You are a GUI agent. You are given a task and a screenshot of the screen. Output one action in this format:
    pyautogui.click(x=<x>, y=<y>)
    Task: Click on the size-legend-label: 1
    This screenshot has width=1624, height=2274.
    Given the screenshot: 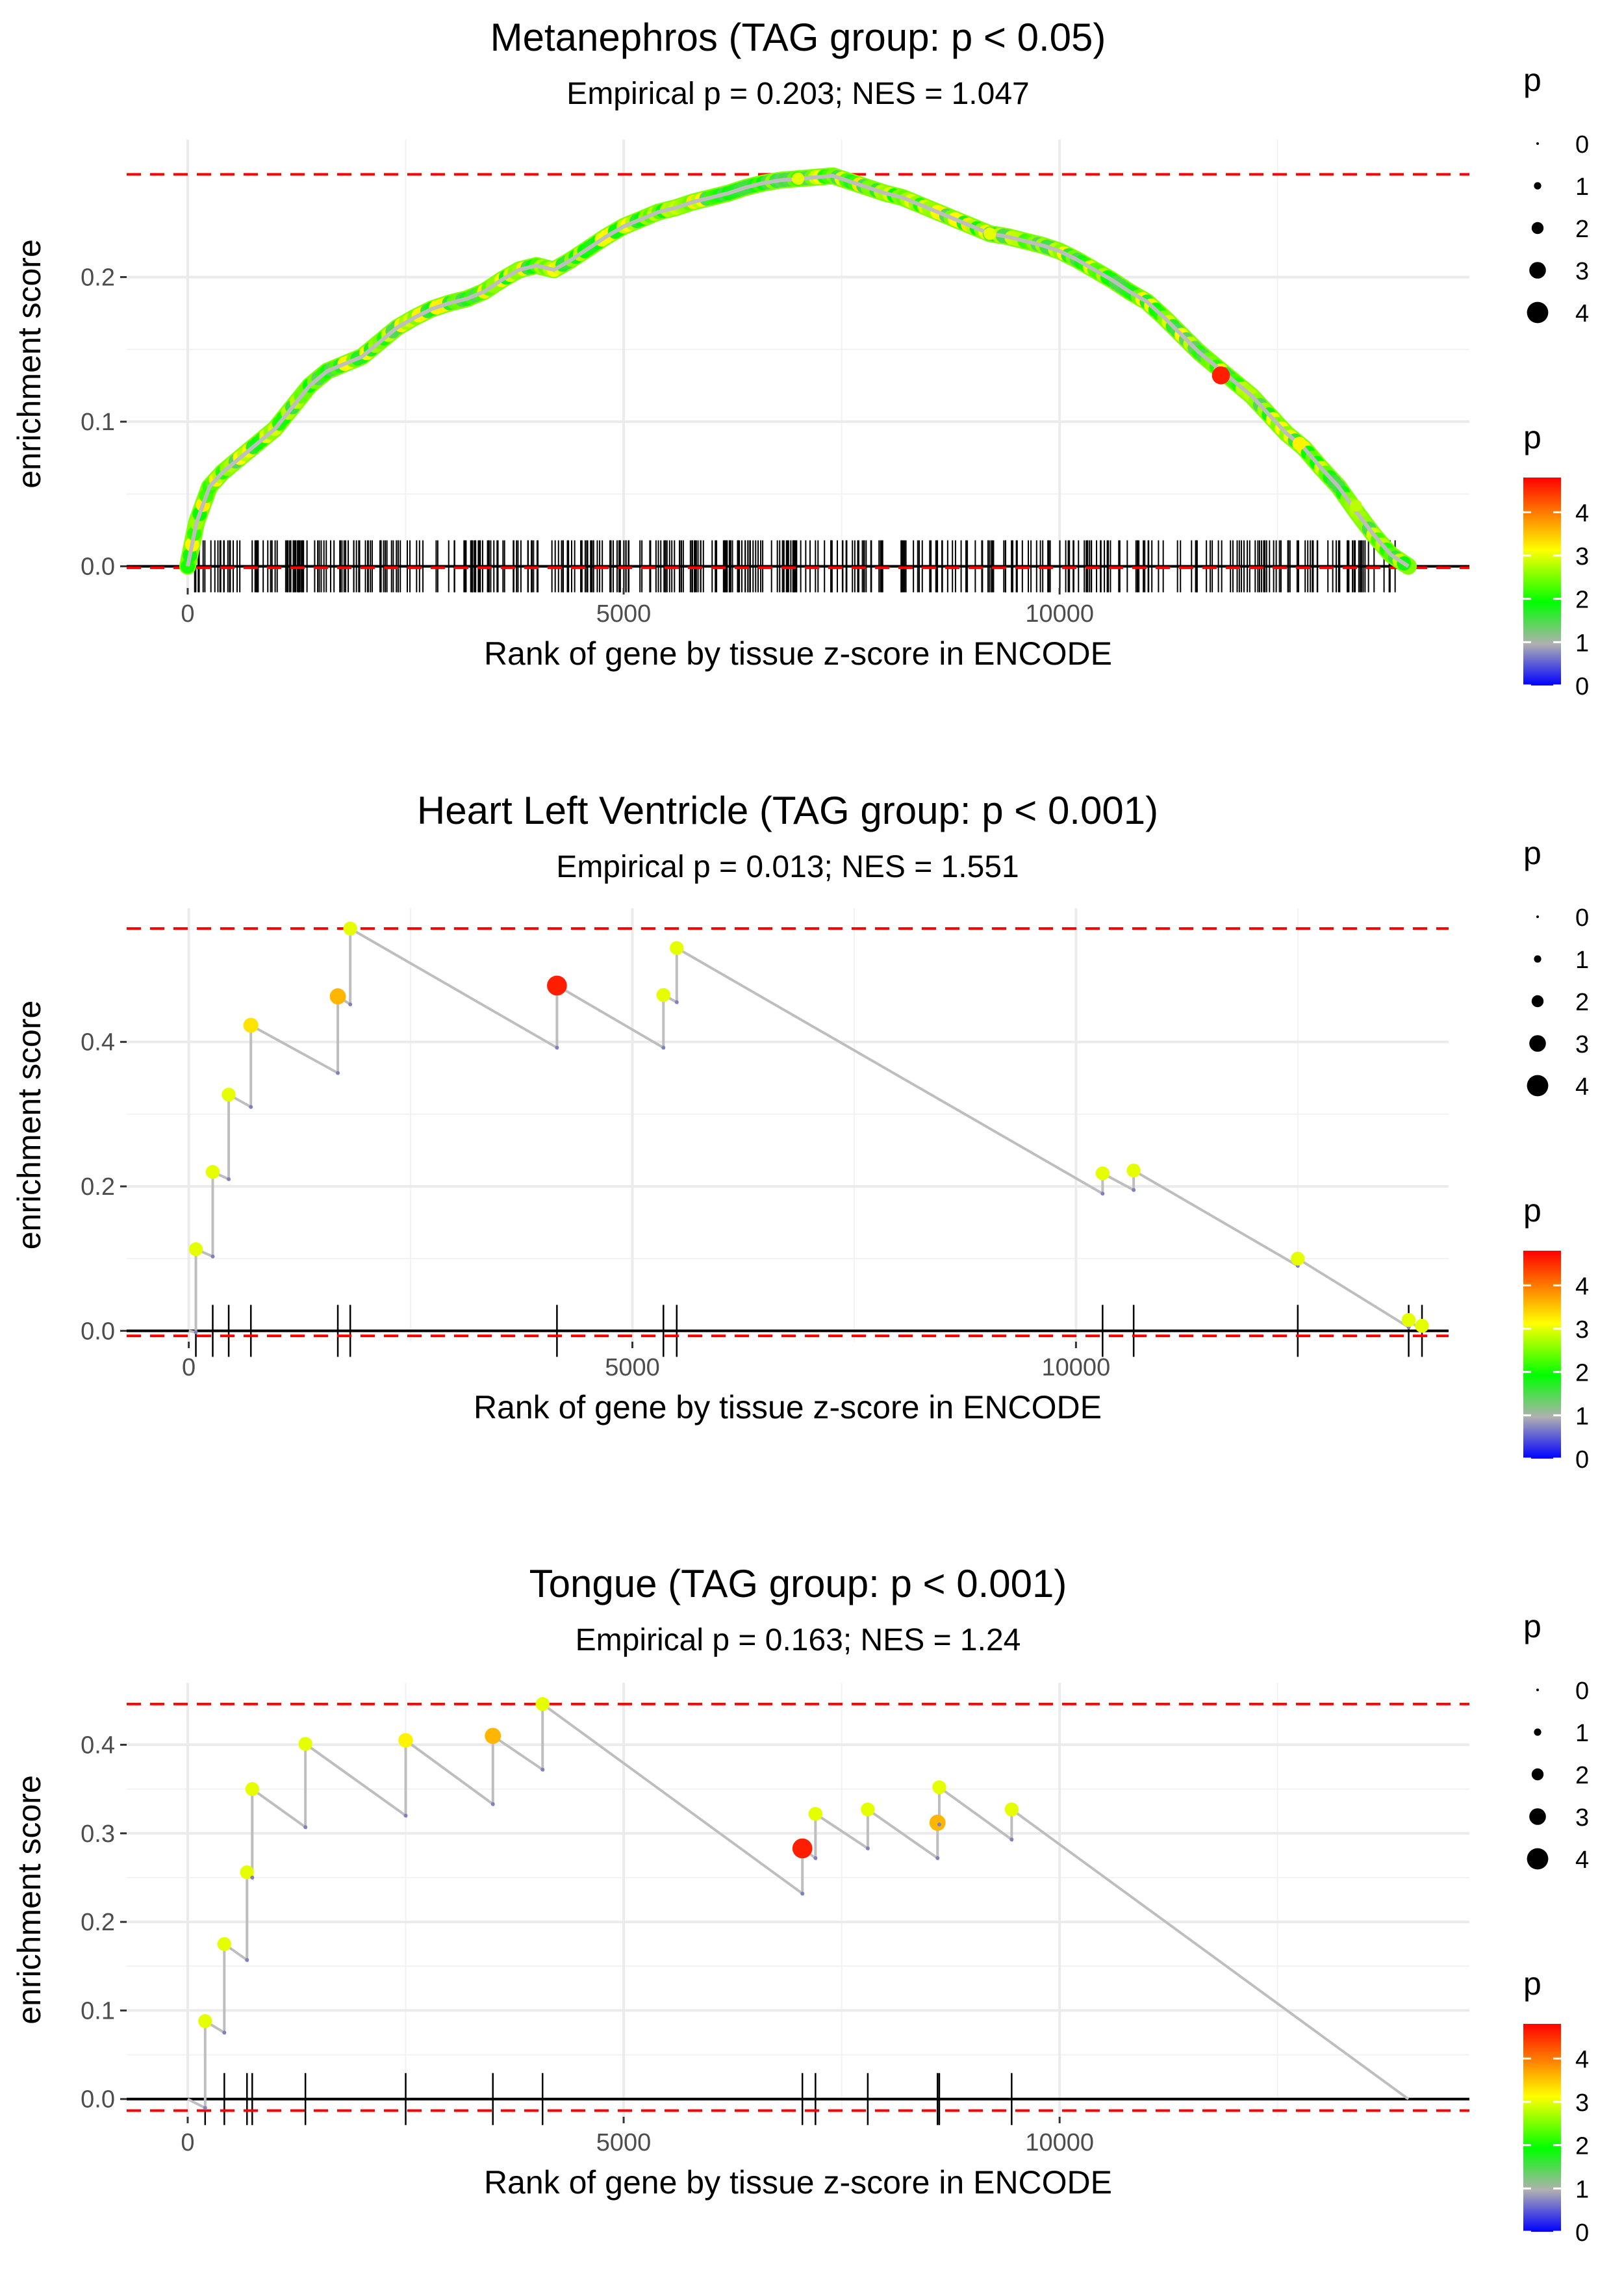 What is the action you would take?
    pyautogui.click(x=1582, y=1733)
    